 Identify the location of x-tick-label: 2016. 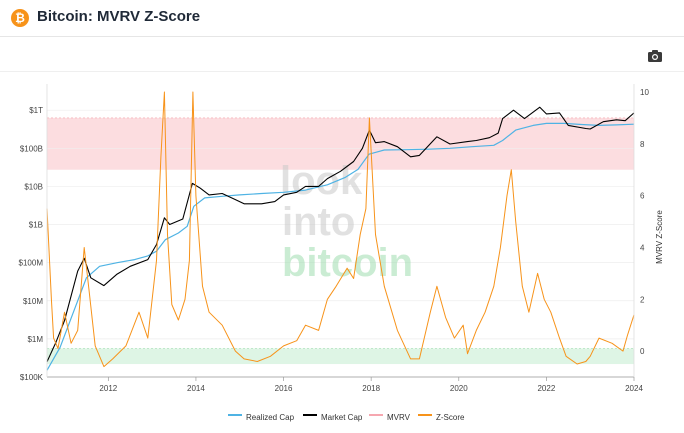
(284, 388).